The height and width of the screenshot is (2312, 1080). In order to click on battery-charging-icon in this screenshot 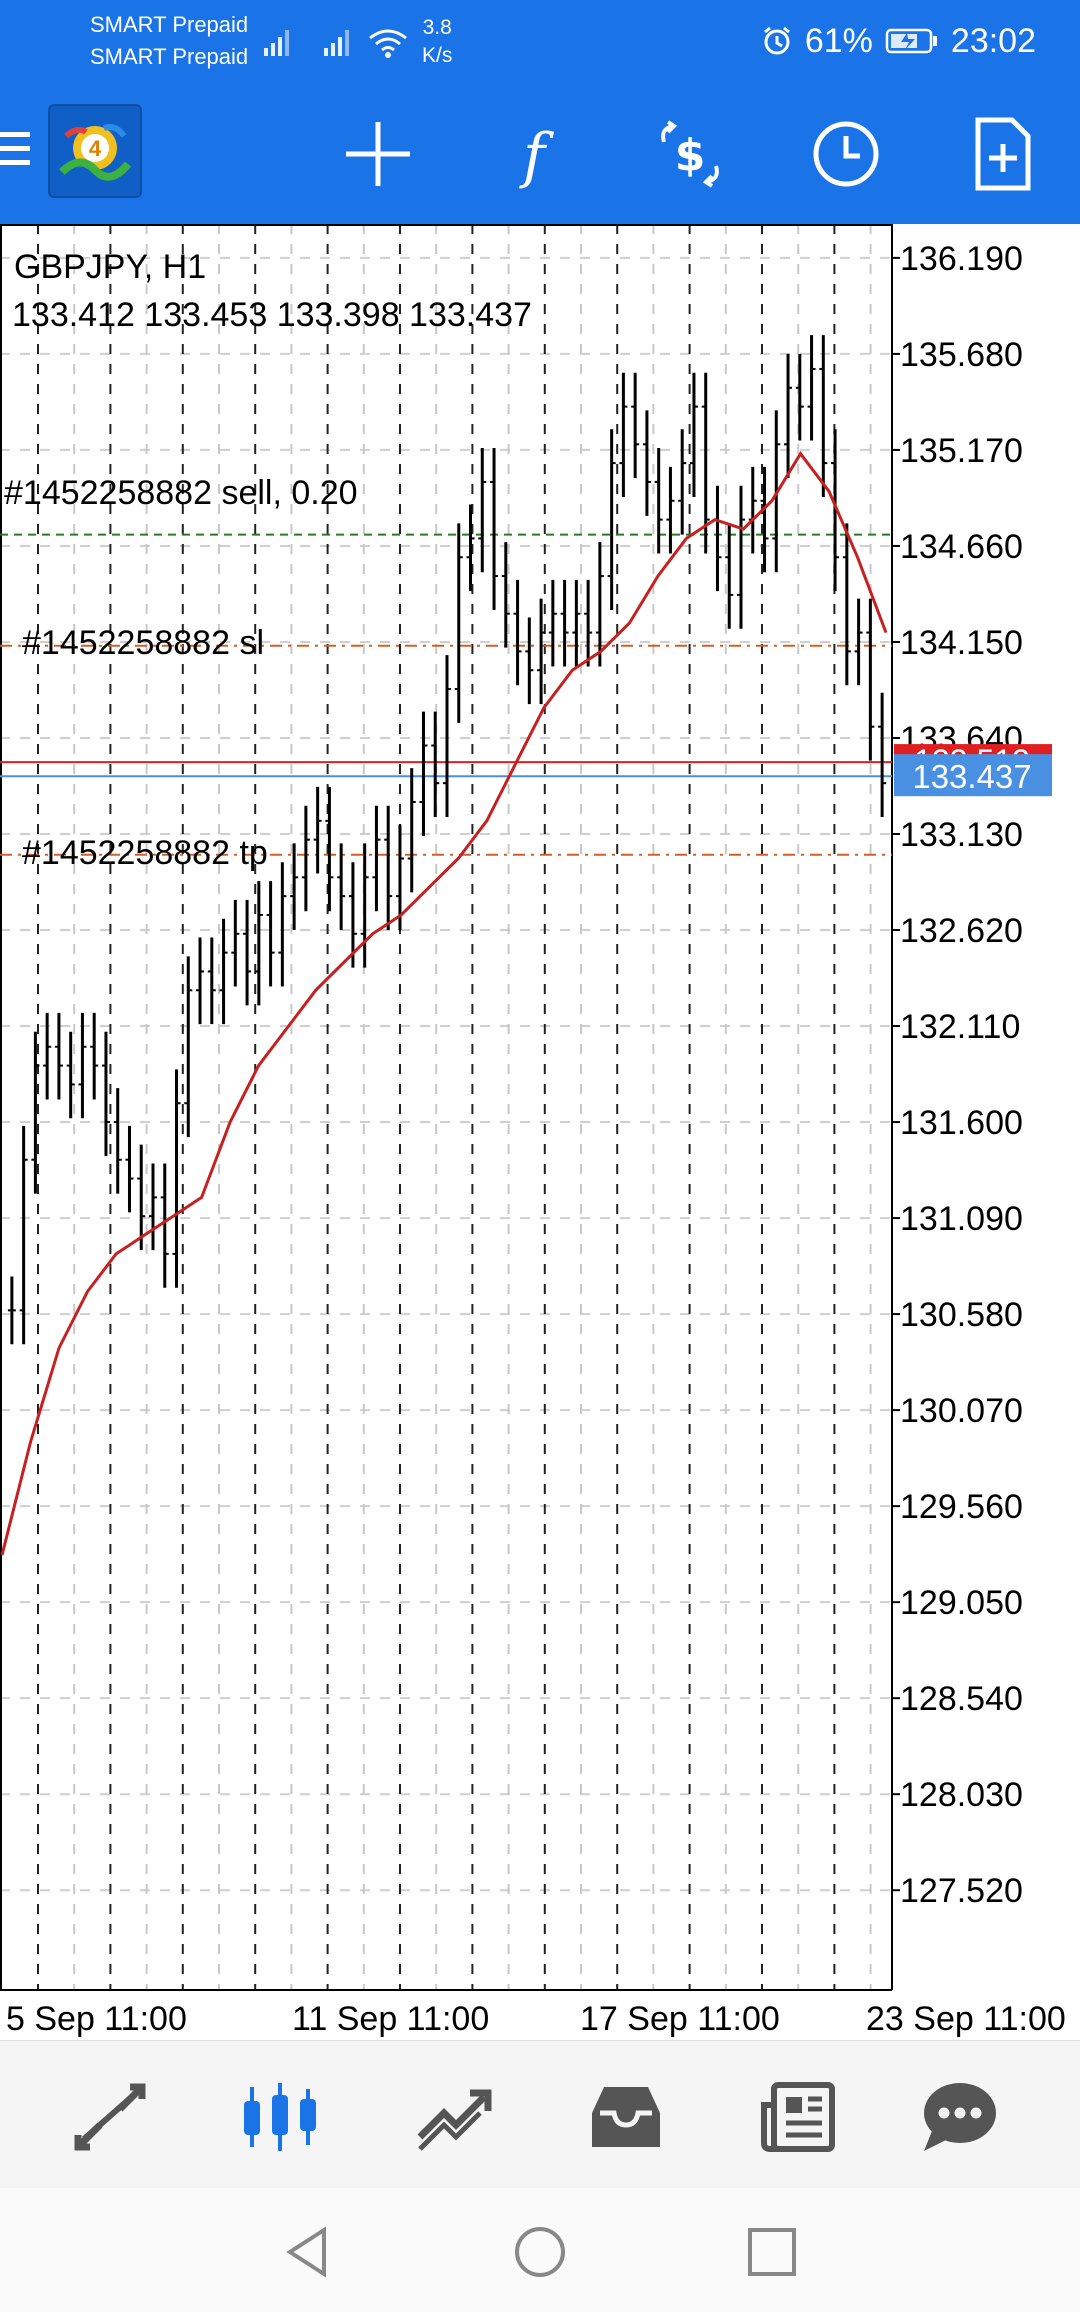, I will do `click(911, 41)`.